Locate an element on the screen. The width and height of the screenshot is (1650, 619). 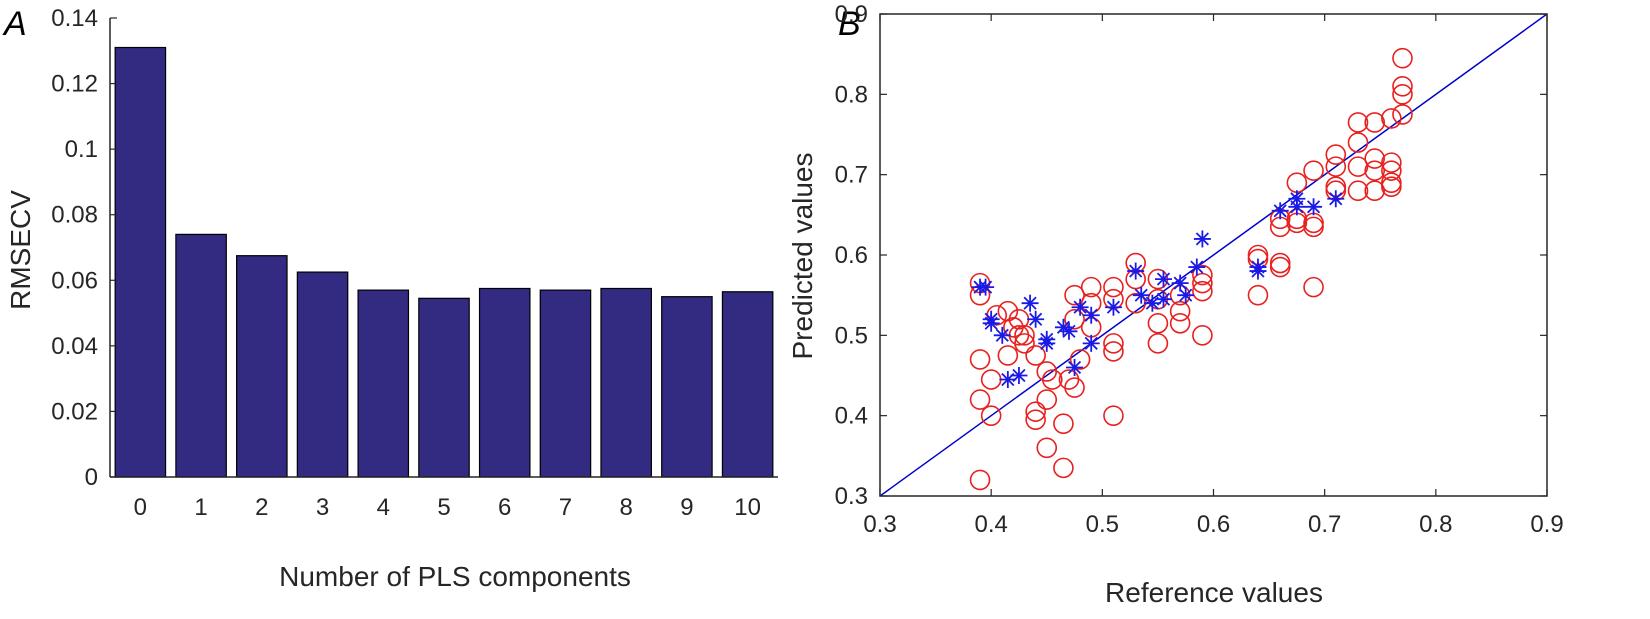
scatter-chart-y-axis-label: Predicted values is located at coordinates (802, 255).